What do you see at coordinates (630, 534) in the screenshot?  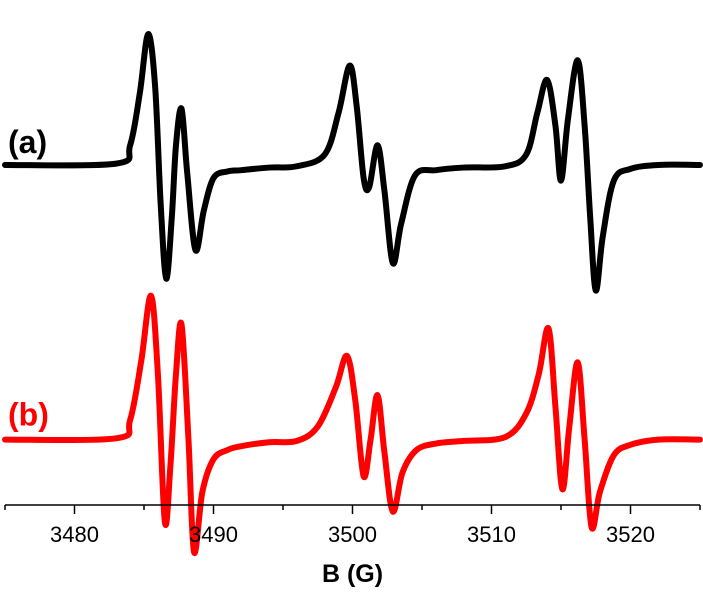 I see `x-tick-label: 3520` at bounding box center [630, 534].